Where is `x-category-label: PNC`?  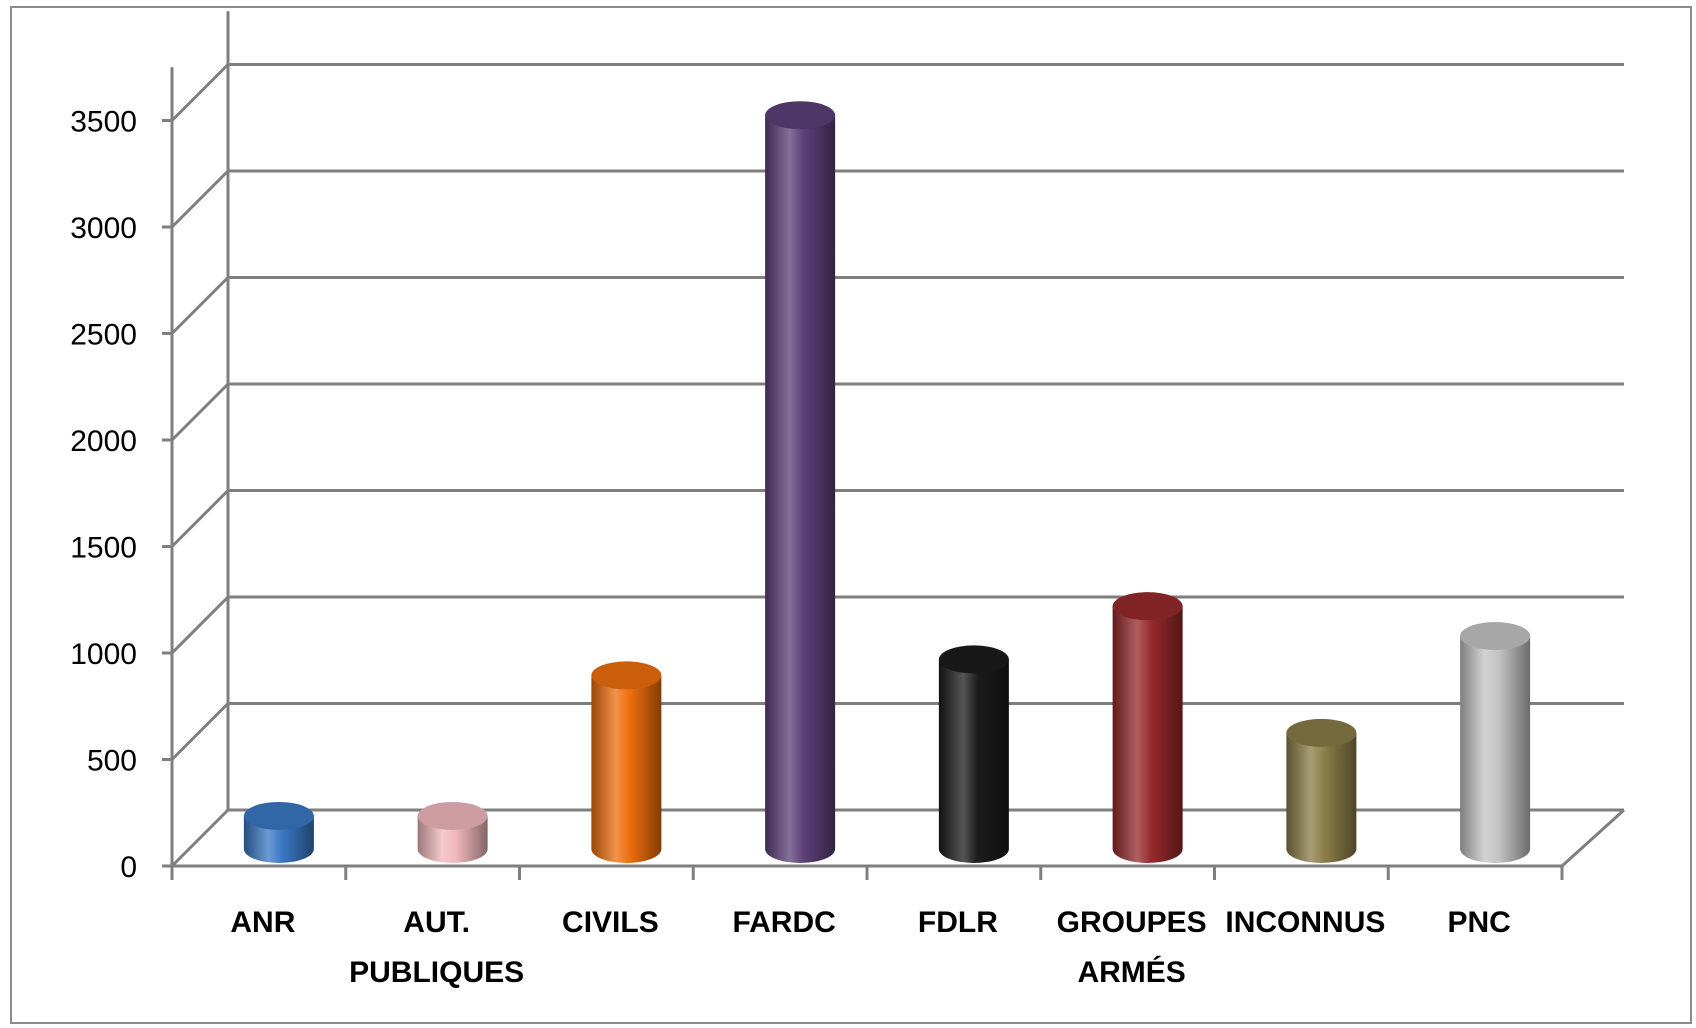
x-category-label: PNC is located at coordinates (1478, 922).